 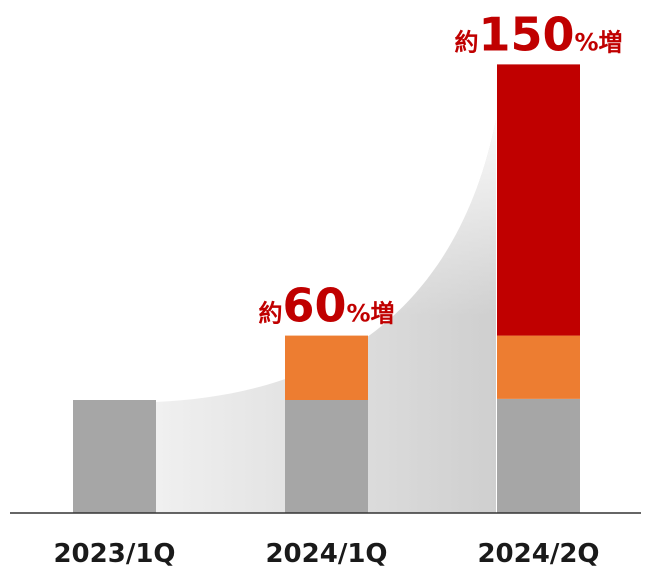 I want to click on x-tick-label: 2023/1Q, so click(x=114, y=554).